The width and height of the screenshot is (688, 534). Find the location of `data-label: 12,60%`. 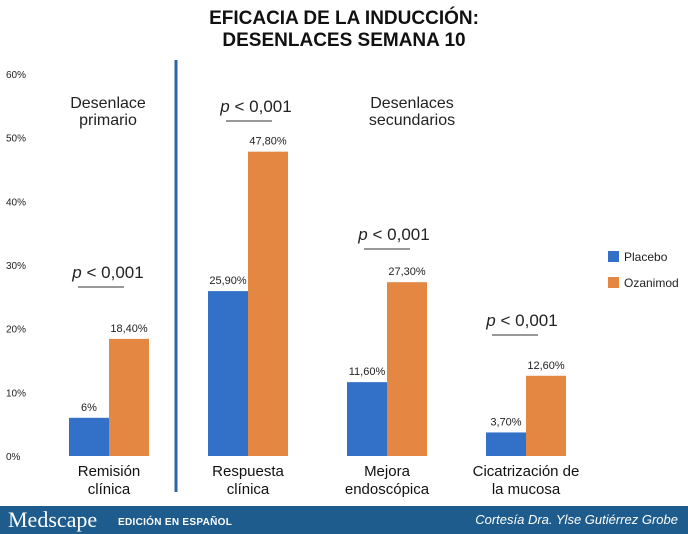

data-label: 12,60% is located at coordinates (546, 366).